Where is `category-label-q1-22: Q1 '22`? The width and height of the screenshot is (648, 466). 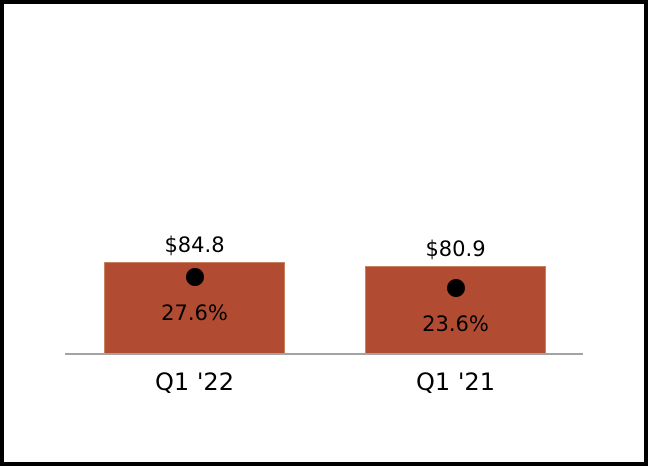
category-label-q1-22: Q1 '22 is located at coordinates (194, 382).